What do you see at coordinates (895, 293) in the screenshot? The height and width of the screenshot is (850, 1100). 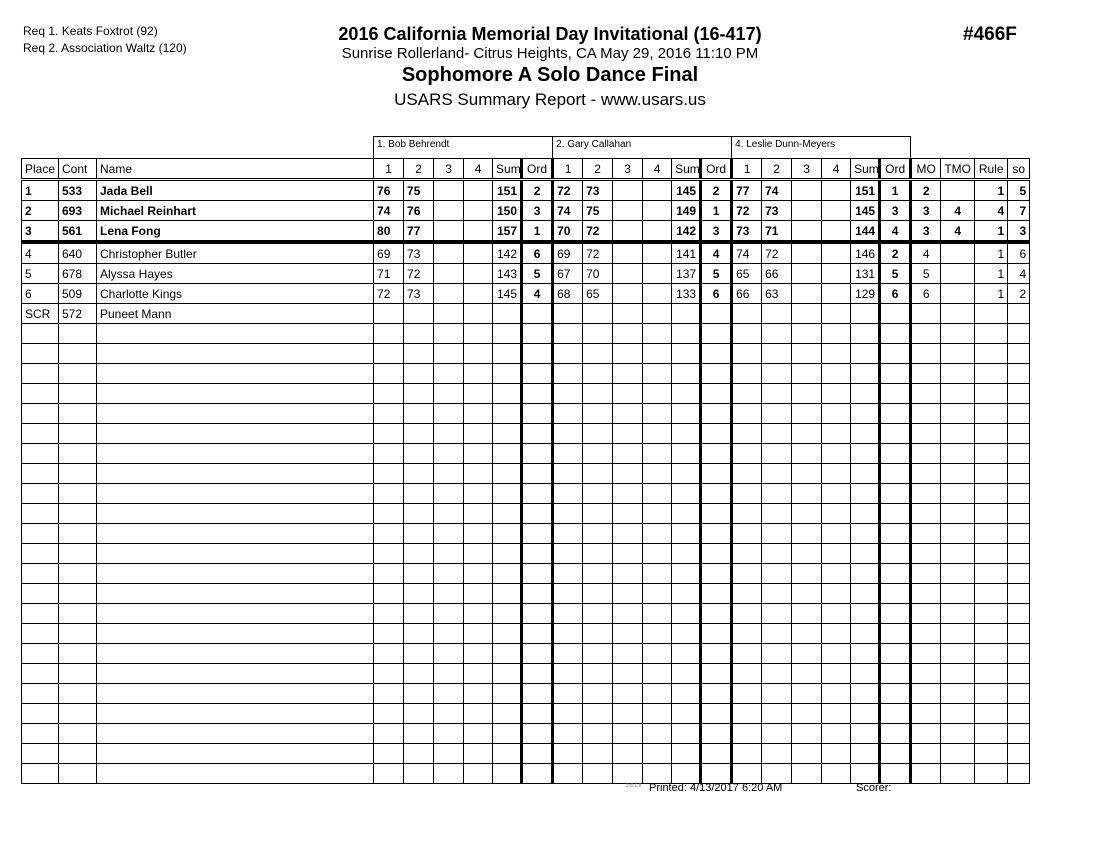 I see `ord-cell: 6` at bounding box center [895, 293].